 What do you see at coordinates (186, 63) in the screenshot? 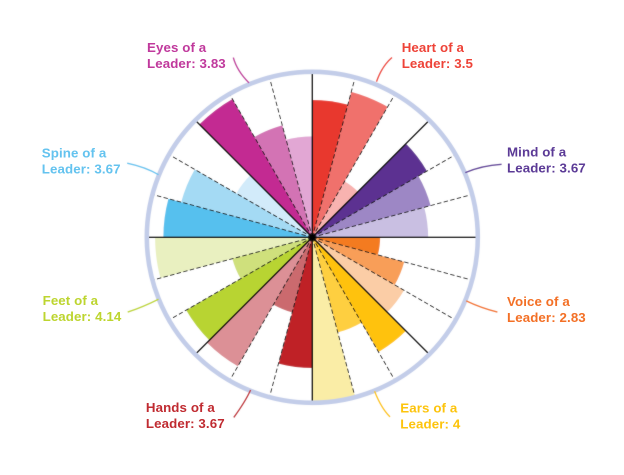
I see `svg-text: Leader: 3.83` at bounding box center [186, 63].